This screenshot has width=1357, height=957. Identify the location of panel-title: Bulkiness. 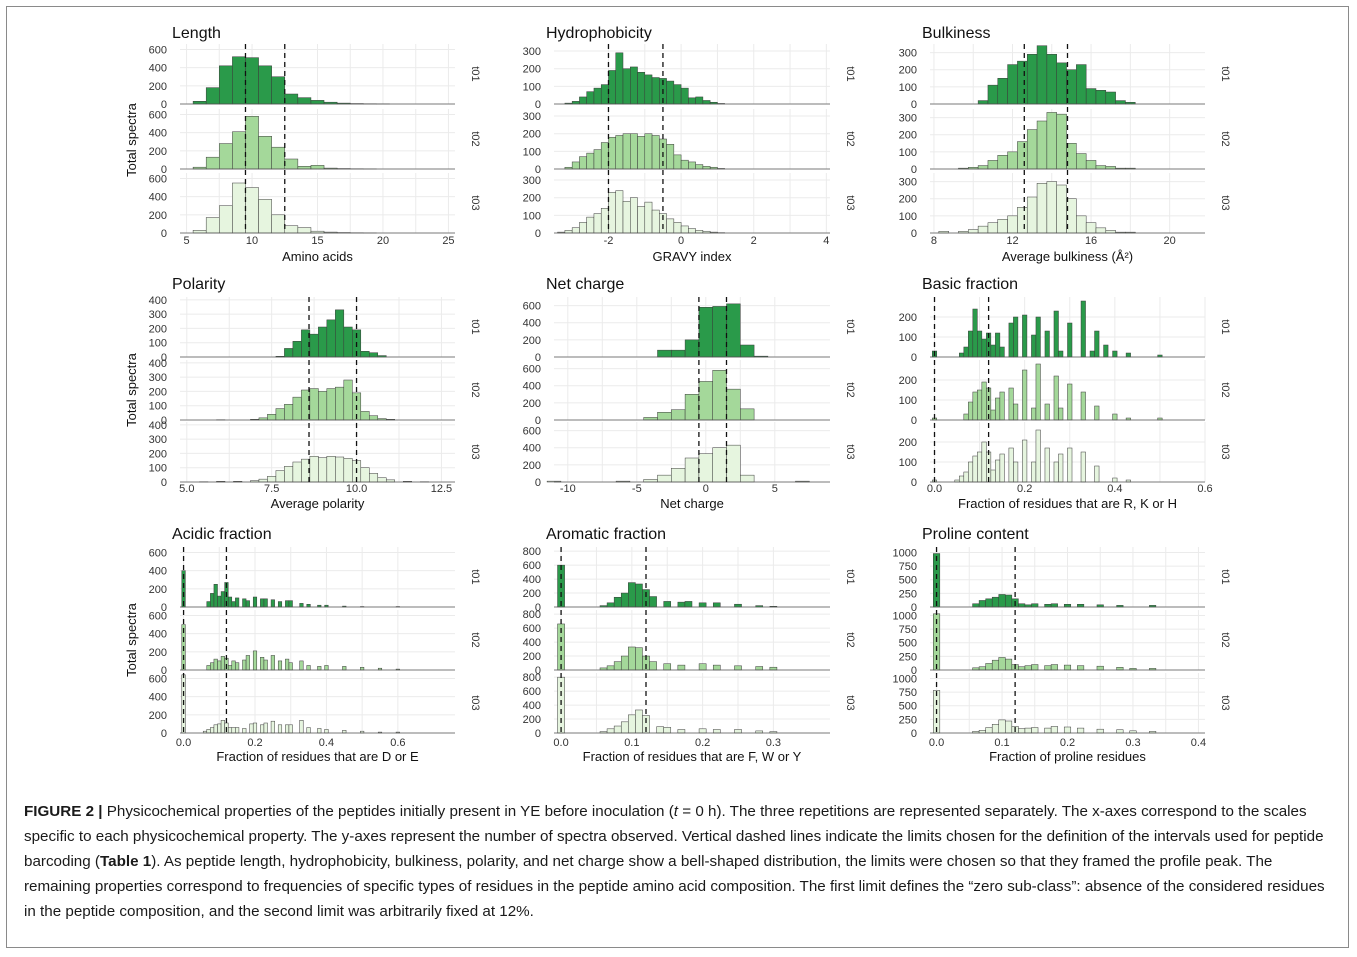
(956, 33).